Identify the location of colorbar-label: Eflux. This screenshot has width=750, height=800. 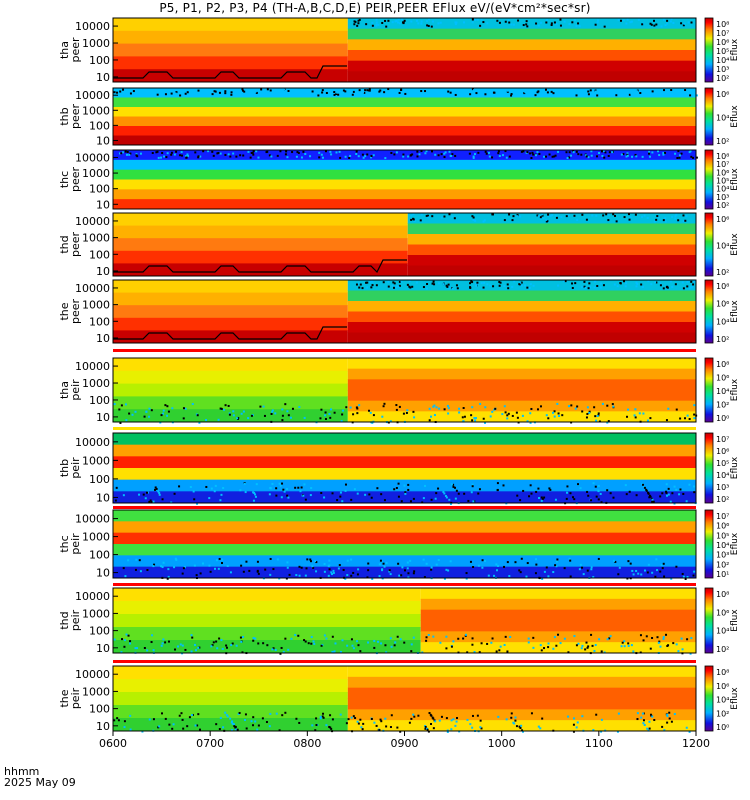
(735, 543).